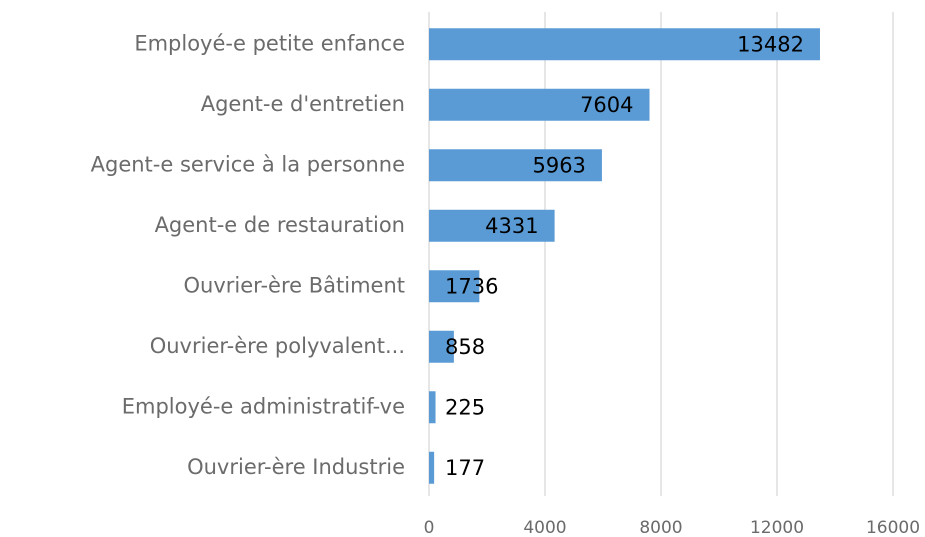  Describe the element at coordinates (303, 104) in the screenshot. I see `y-tick-label: Agent-e d'entretien` at that location.